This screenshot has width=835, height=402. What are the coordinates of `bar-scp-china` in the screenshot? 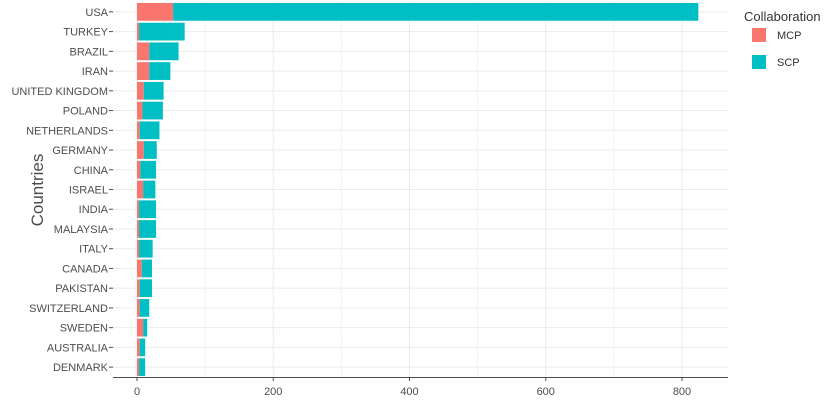 It's located at (148, 169).